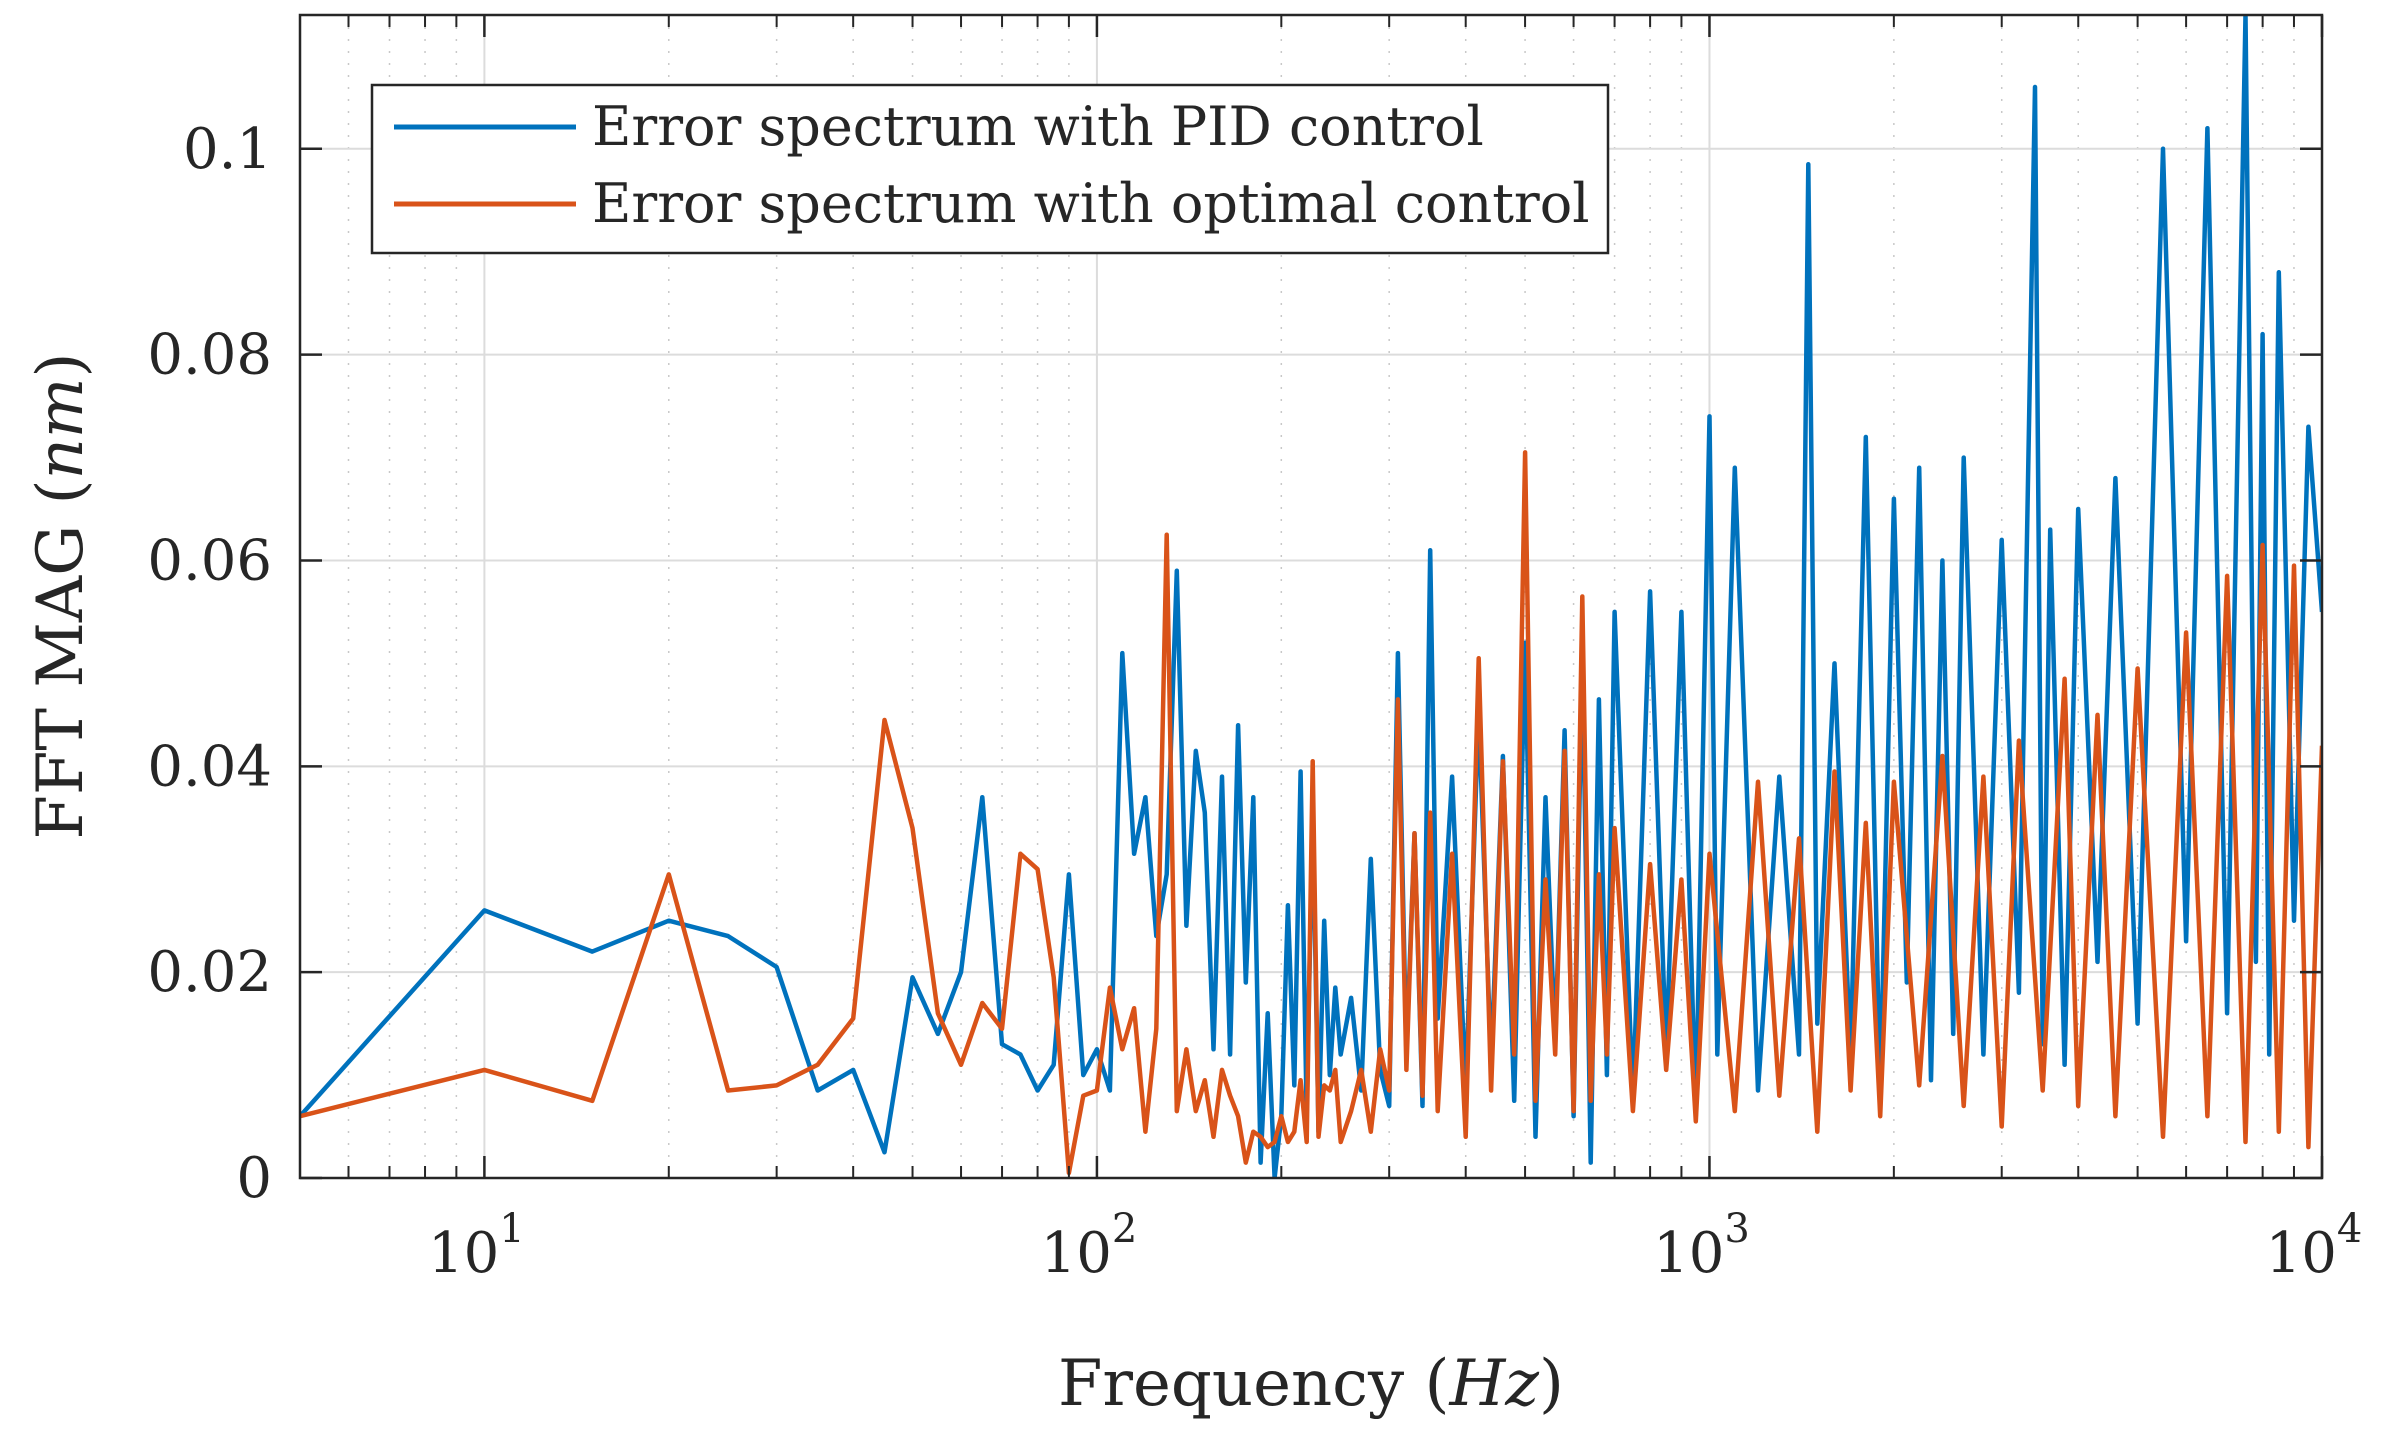  Describe the element at coordinates (209, 560) in the screenshot. I see `y-tick-label: 0.06` at that location.